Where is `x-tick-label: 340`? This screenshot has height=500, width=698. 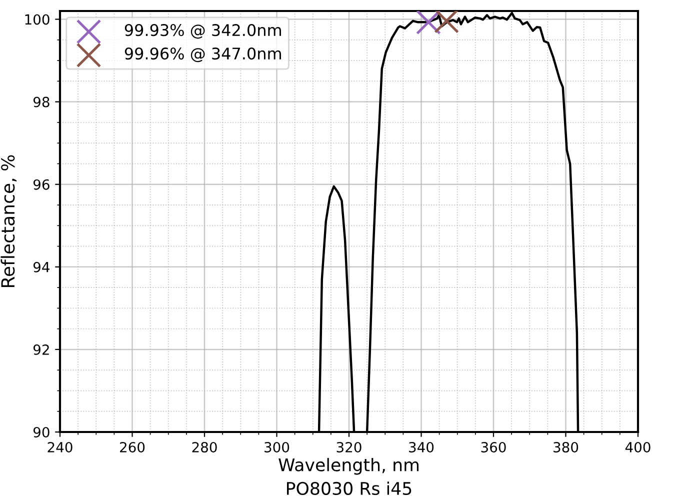
x-tick-label: 340 is located at coordinates (421, 447).